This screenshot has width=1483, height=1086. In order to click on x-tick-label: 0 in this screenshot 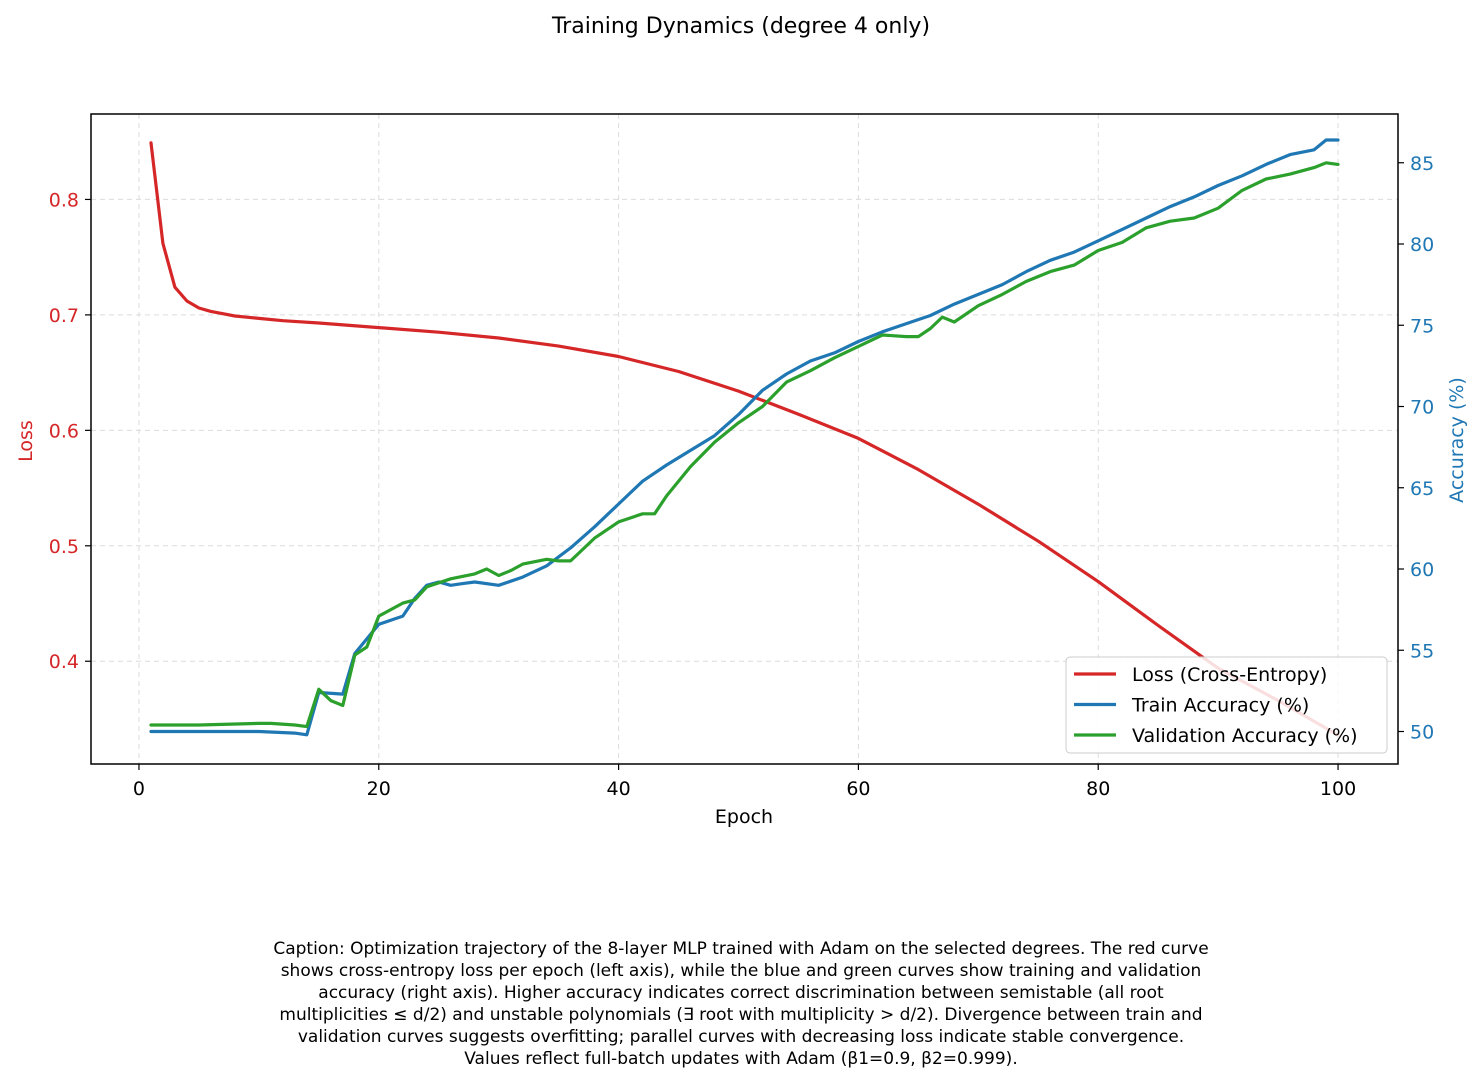, I will do `click(139, 789)`.